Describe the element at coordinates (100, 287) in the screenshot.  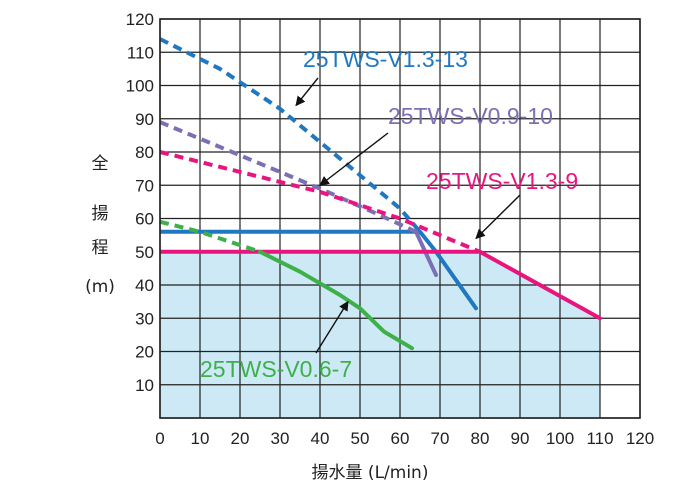
I see `y-axis-title-char: (m)` at that location.